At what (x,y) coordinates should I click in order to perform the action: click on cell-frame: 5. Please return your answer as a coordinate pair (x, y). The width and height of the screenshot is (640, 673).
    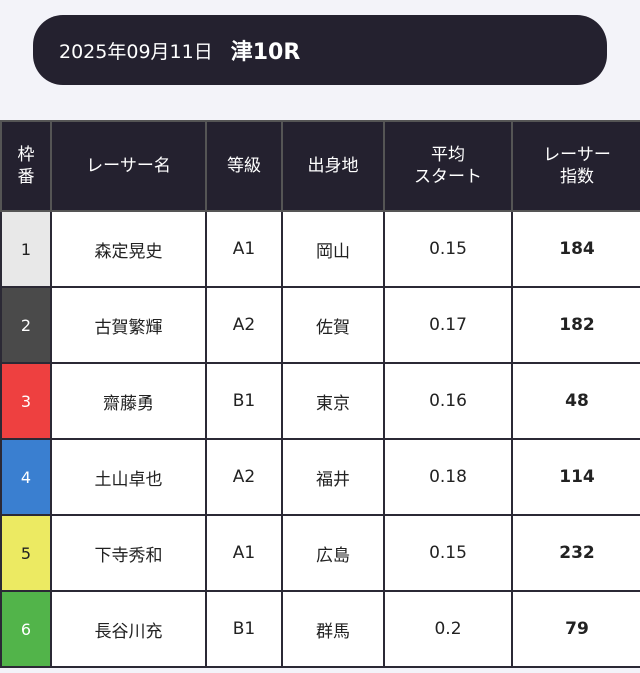
    Looking at the image, I should click on (26, 553).